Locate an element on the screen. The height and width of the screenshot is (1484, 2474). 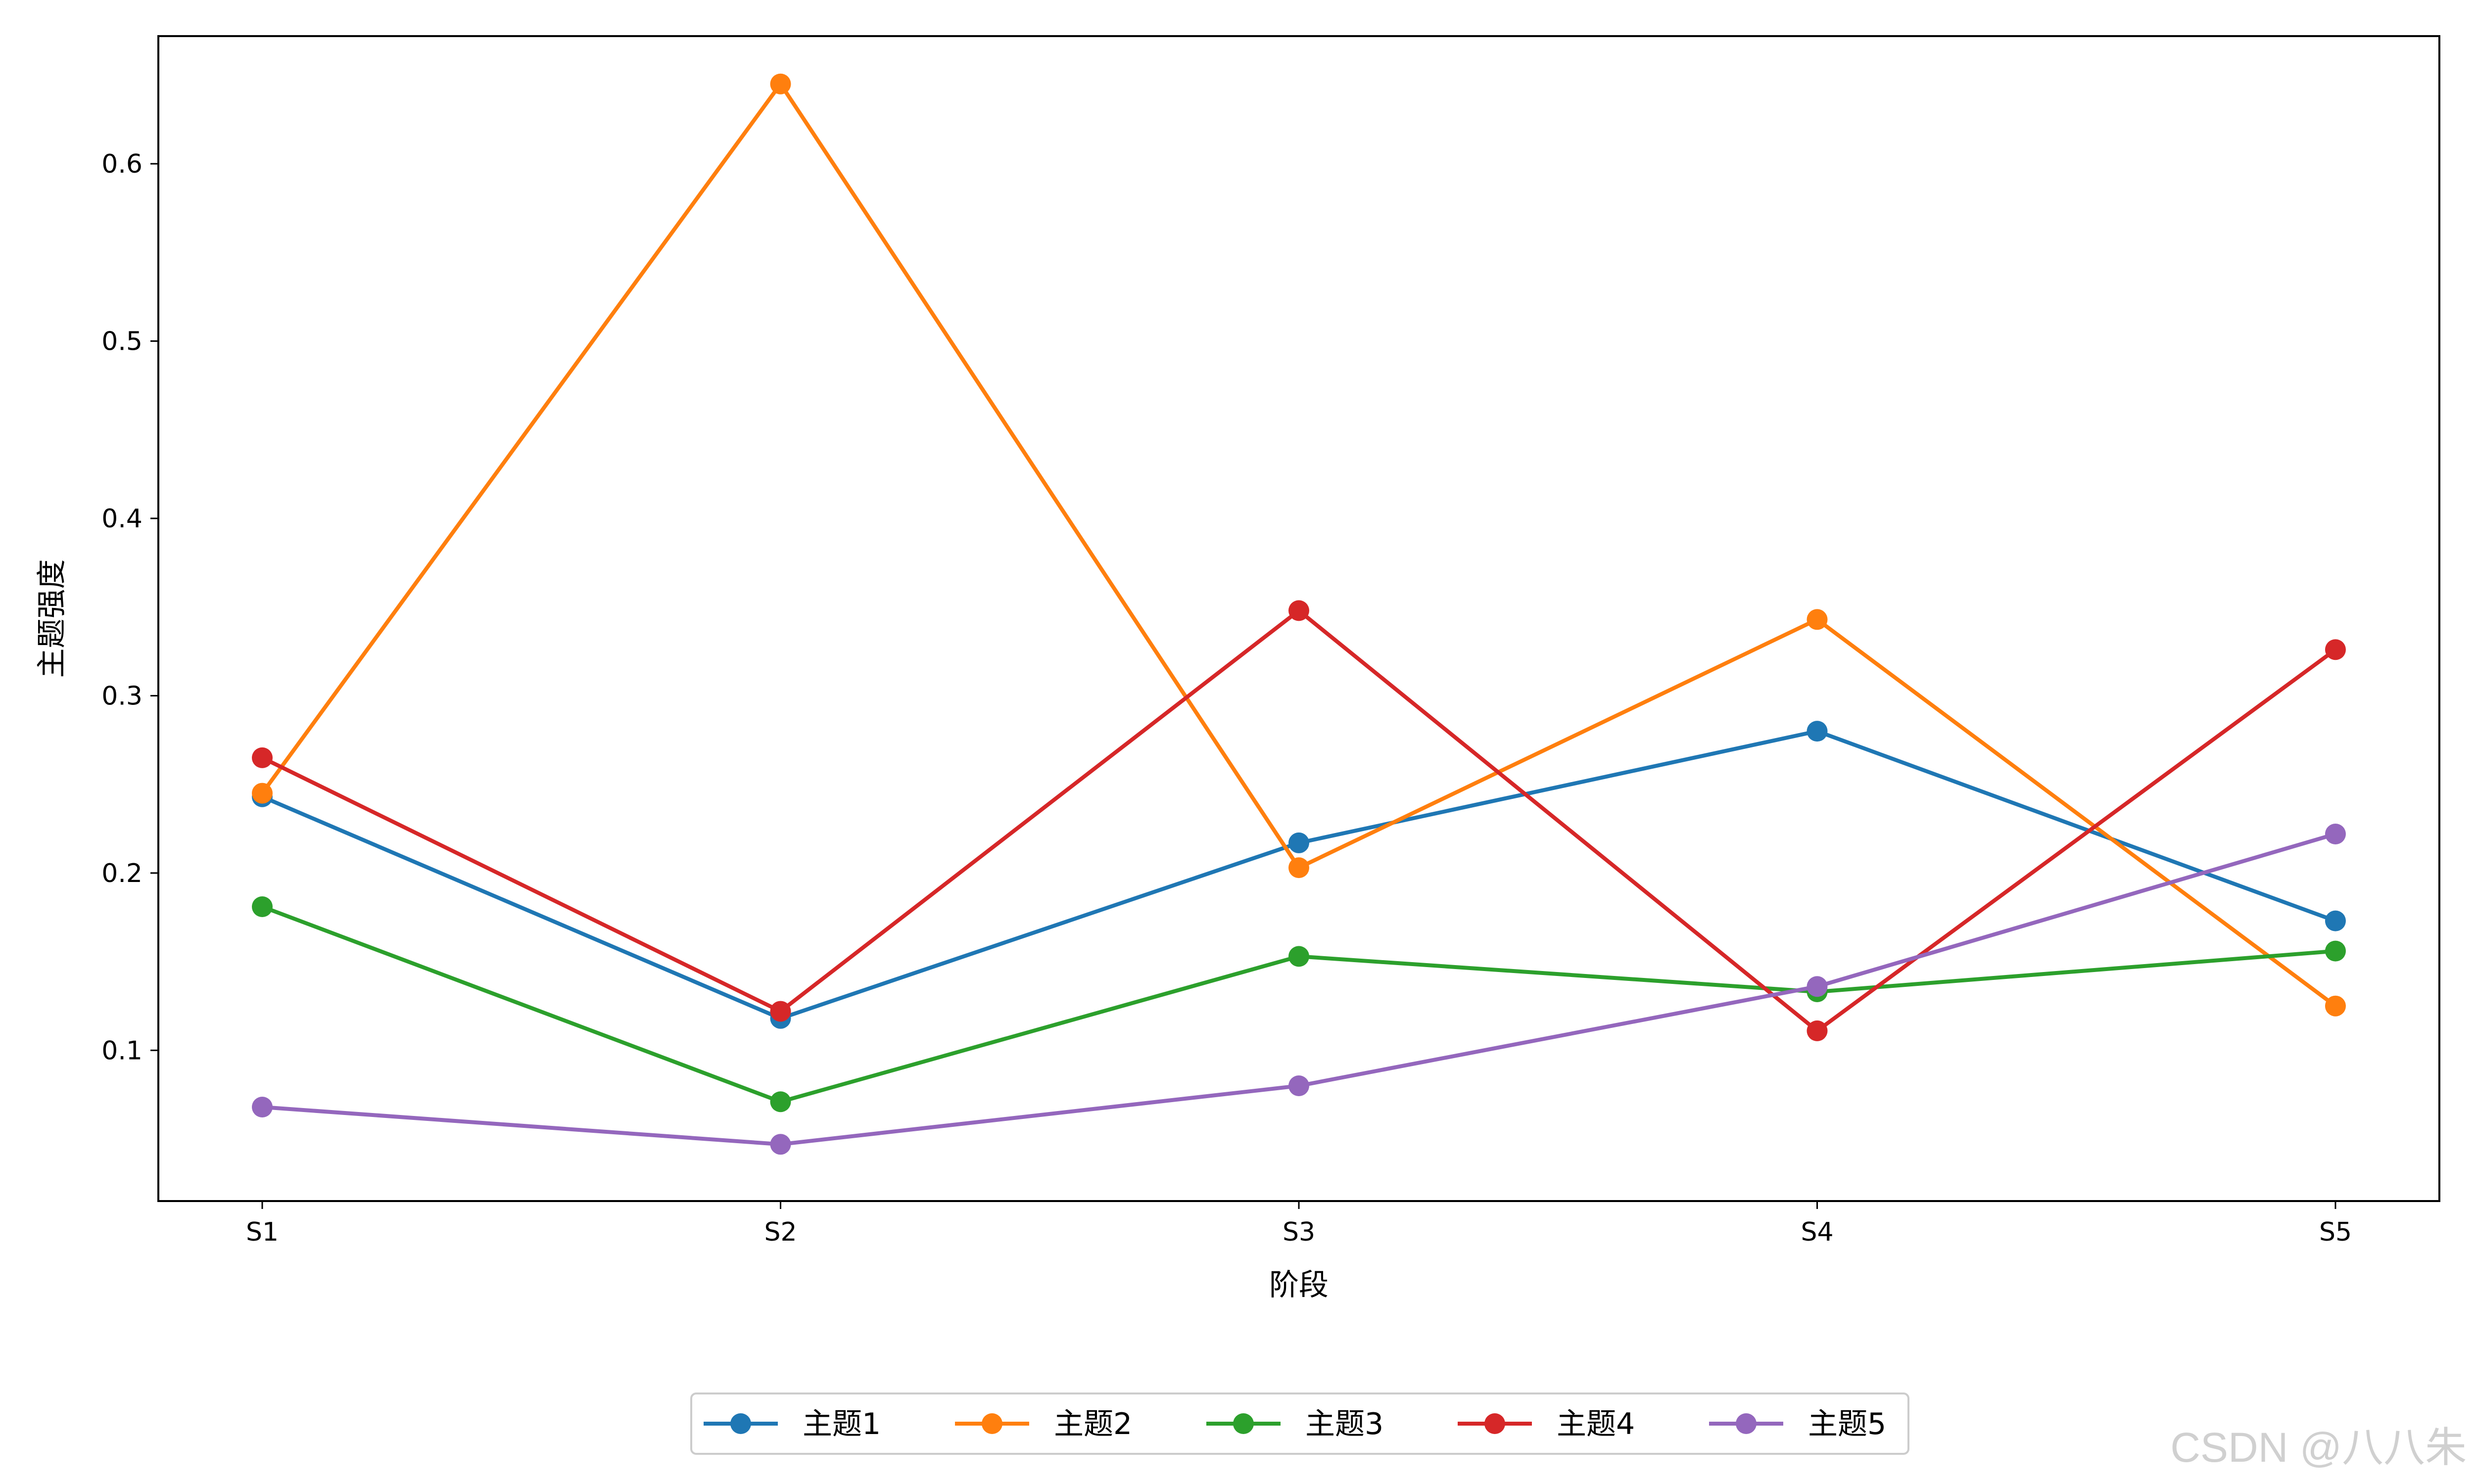
legend-label: 主题1 is located at coordinates (842, 1424).